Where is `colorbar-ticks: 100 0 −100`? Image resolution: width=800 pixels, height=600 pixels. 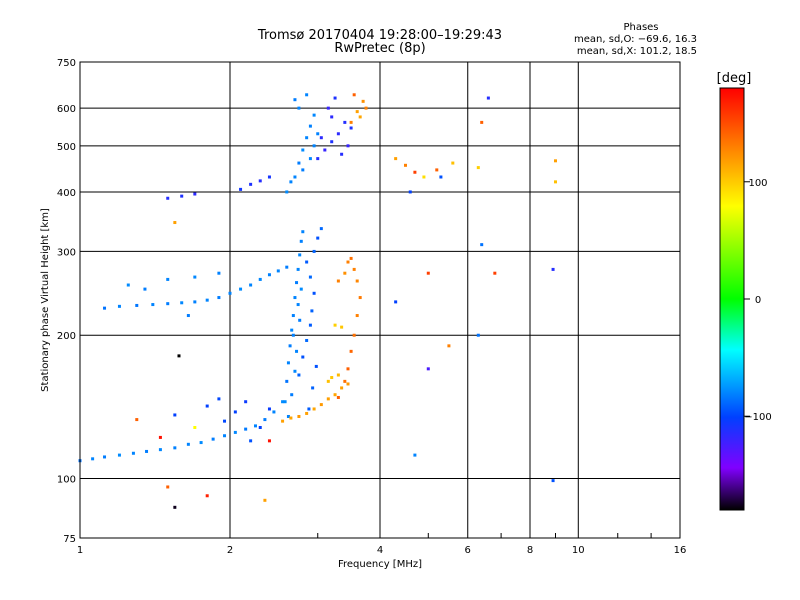 colorbar-ticks: 100 0 −100 is located at coordinates (758, 300).